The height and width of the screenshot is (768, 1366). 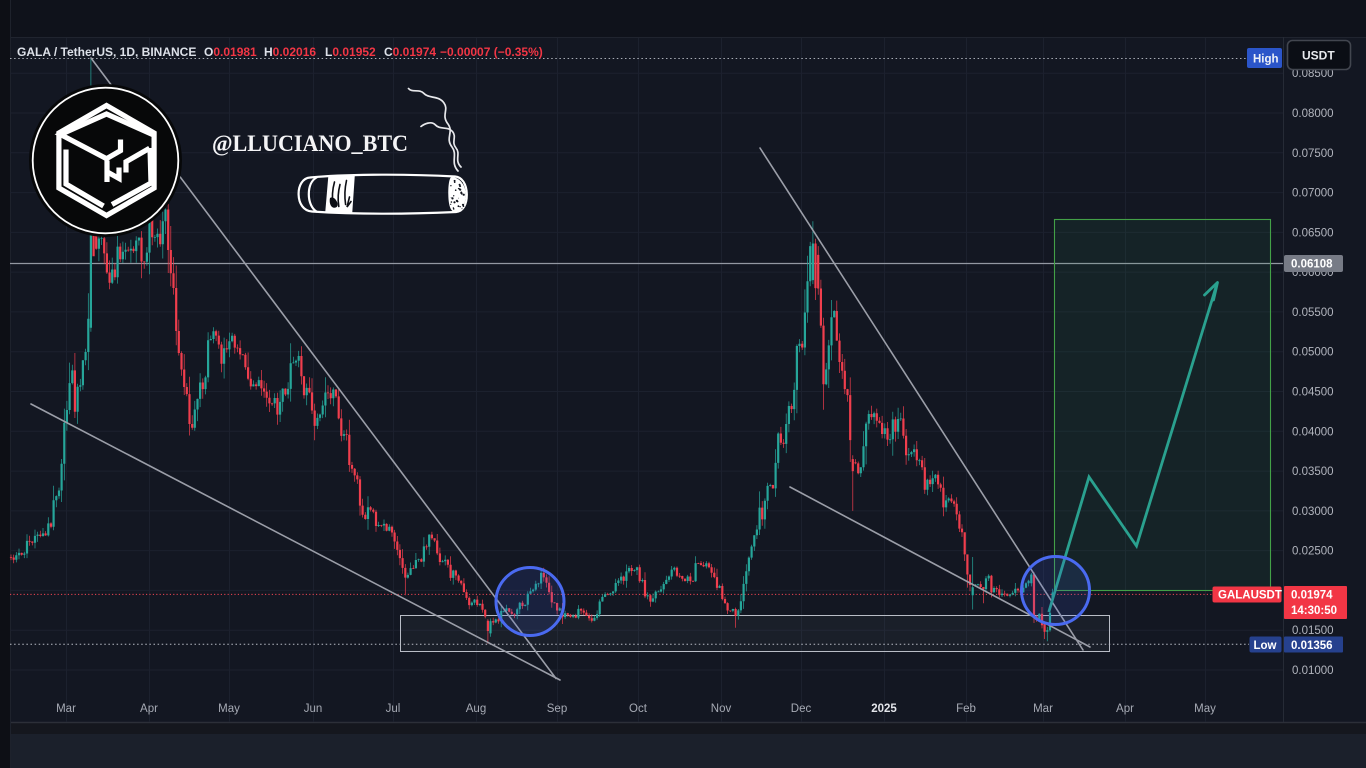 I want to click on svg-text: 0.05000, so click(x=1313, y=353).